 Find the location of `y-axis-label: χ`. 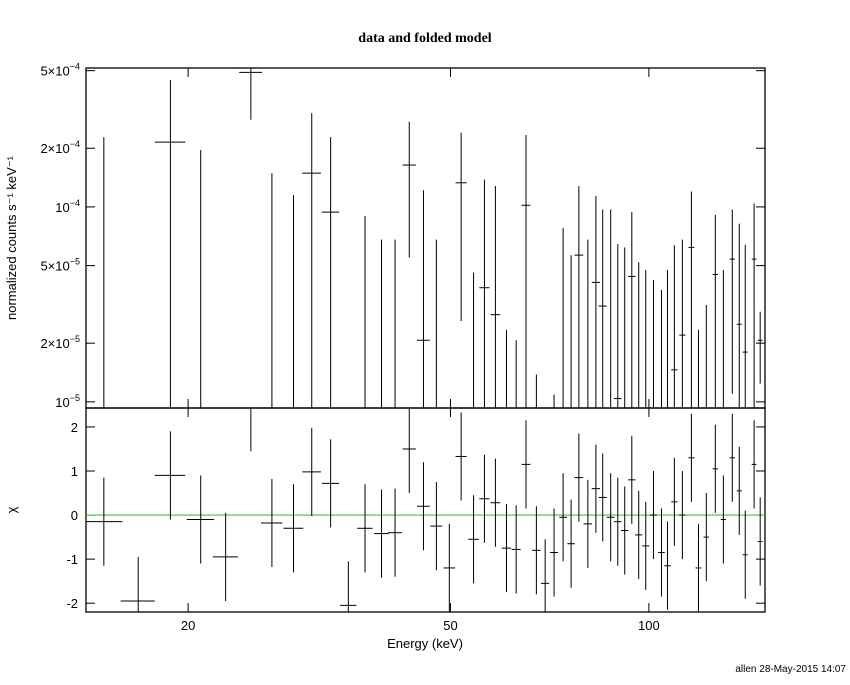

y-axis-label: χ is located at coordinates (11, 509).